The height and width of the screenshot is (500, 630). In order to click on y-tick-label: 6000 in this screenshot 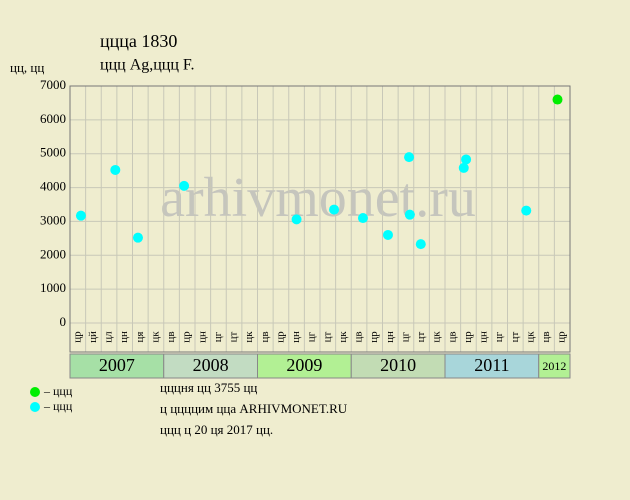, I will do `click(53, 118)`.